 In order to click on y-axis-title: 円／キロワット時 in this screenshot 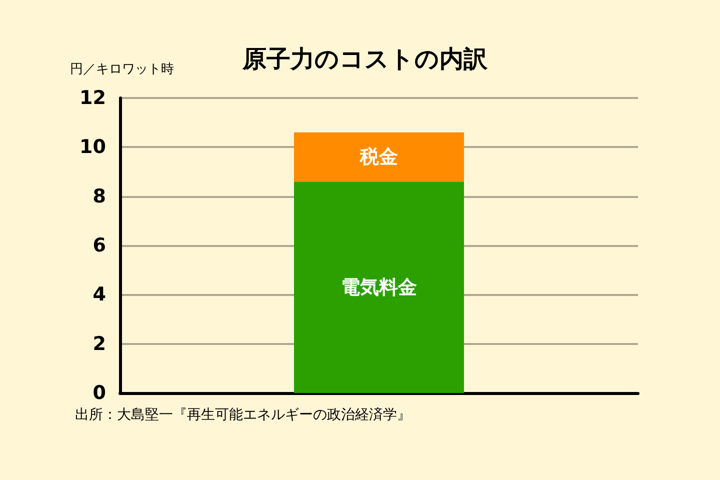, I will do `click(122, 69)`.